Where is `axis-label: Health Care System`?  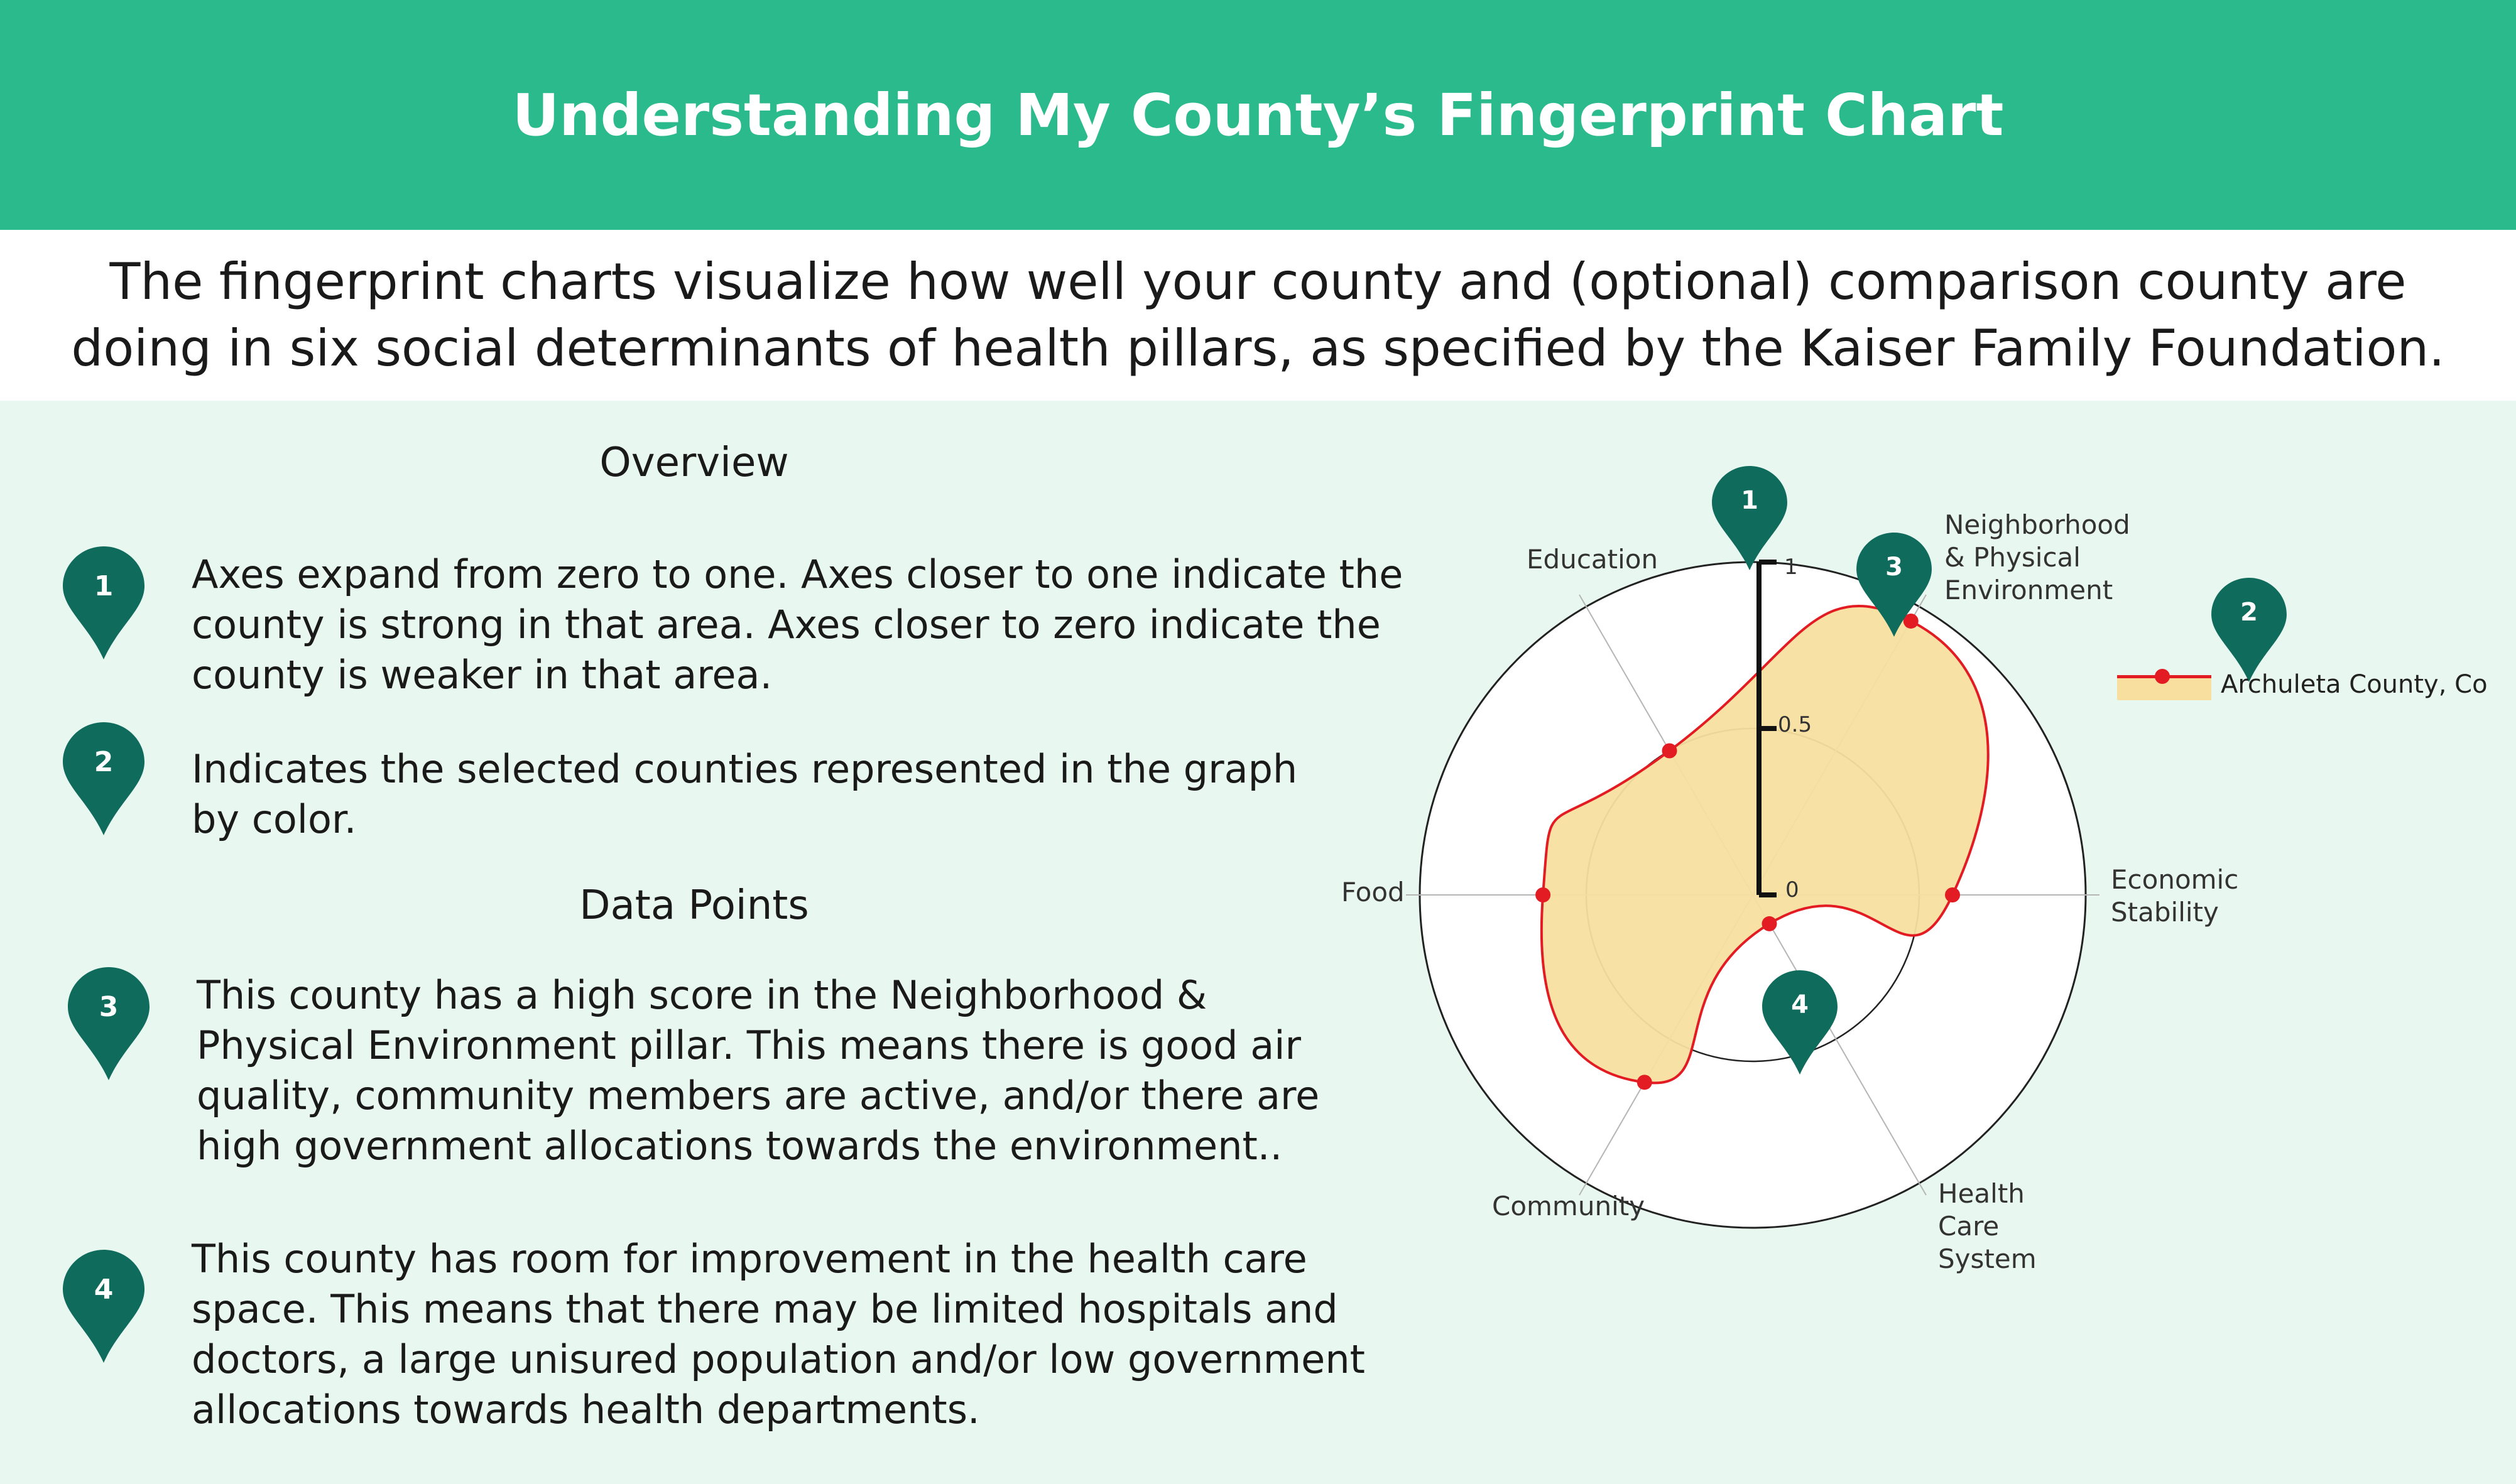 axis-label: Health Care System is located at coordinates (1987, 1226).